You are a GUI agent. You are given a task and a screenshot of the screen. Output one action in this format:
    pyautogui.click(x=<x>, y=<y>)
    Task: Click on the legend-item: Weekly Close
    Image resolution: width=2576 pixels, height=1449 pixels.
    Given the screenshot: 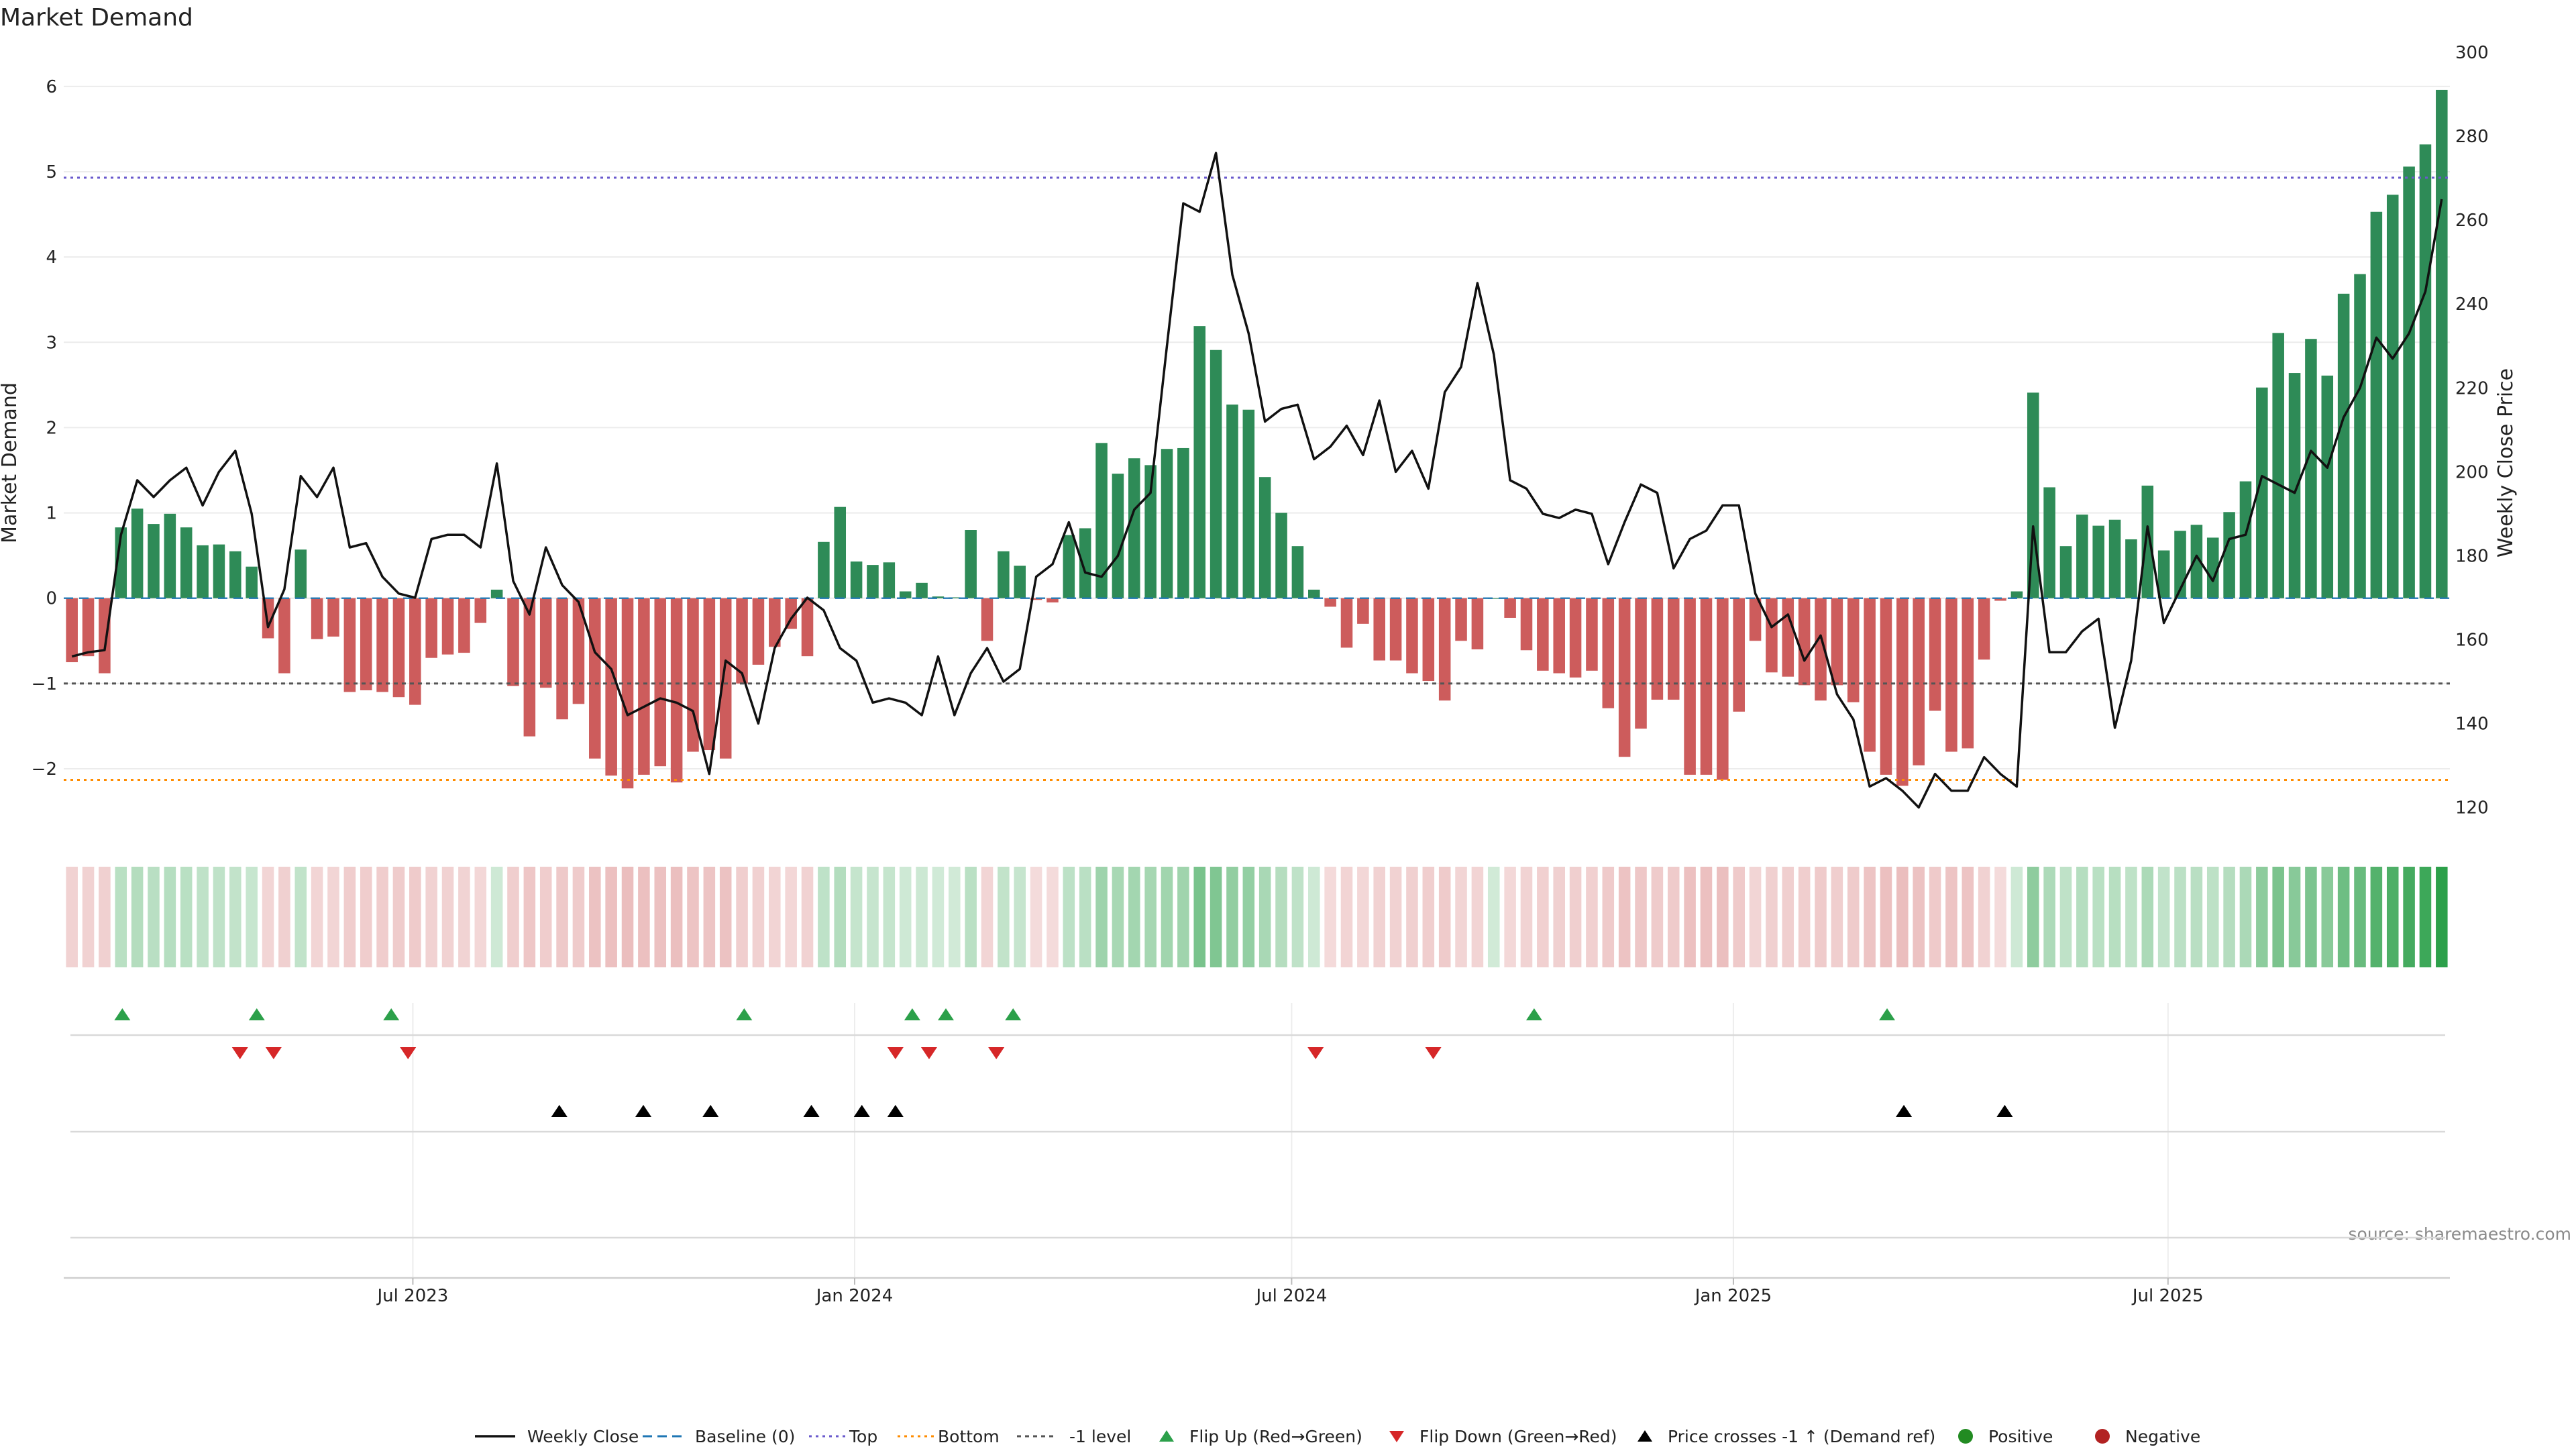 What is the action you would take?
    pyautogui.click(x=557, y=1436)
    